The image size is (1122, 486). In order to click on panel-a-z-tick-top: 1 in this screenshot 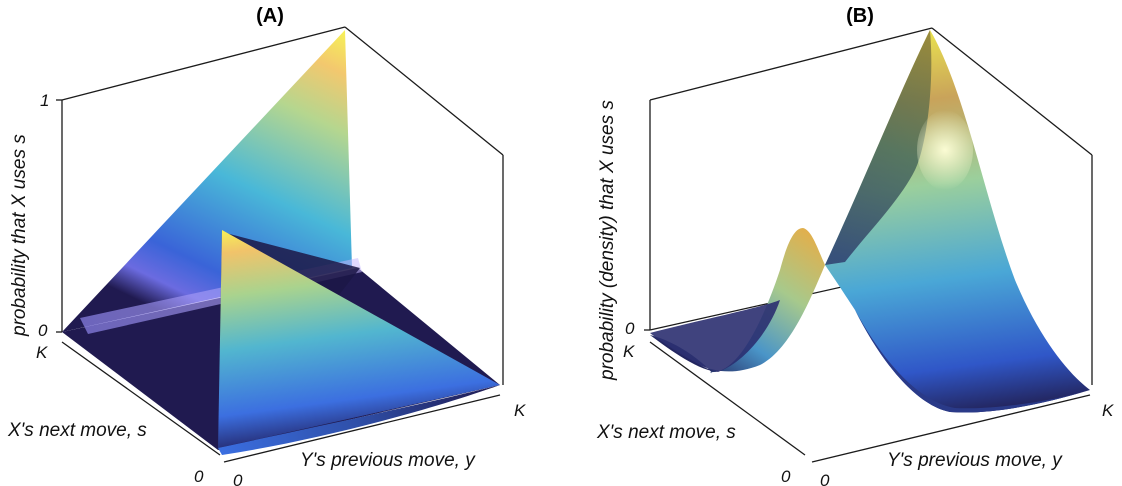, I will do `click(44, 100)`.